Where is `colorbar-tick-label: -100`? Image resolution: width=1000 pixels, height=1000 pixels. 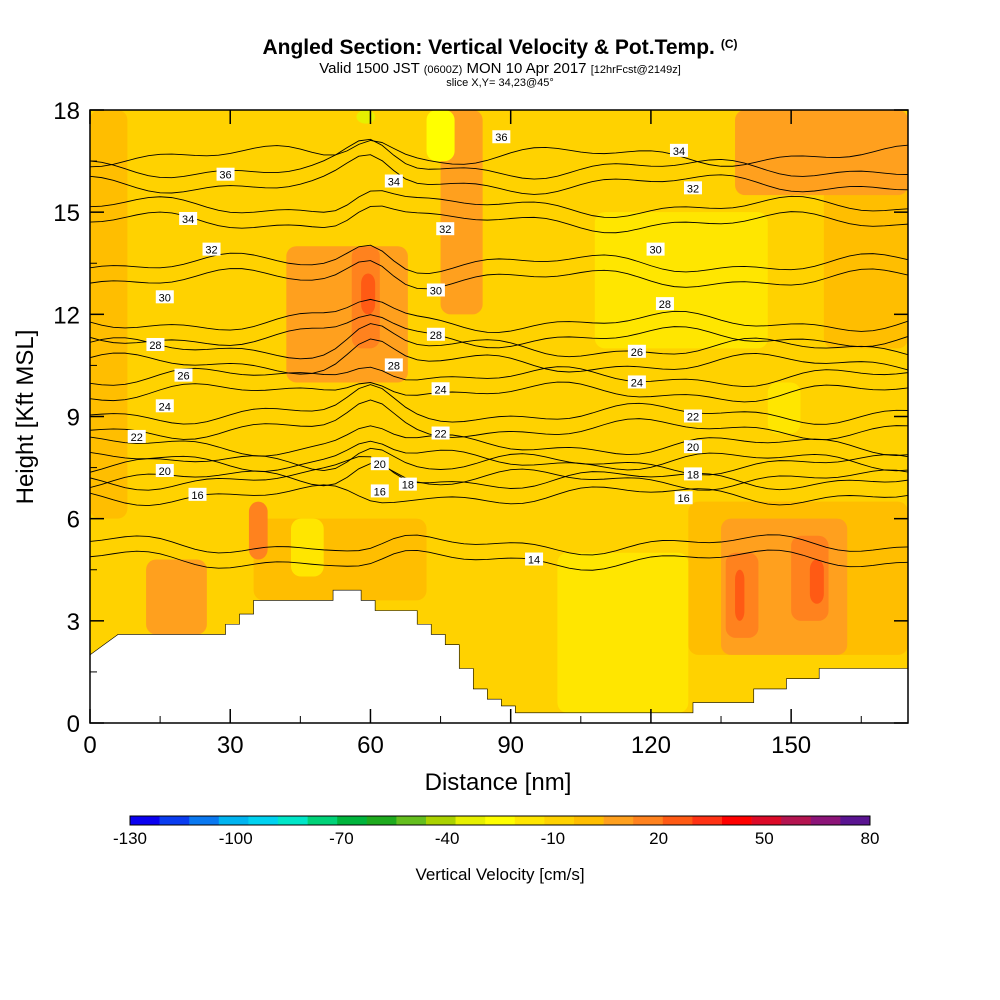
colorbar-tick-label: -100 is located at coordinates (236, 838).